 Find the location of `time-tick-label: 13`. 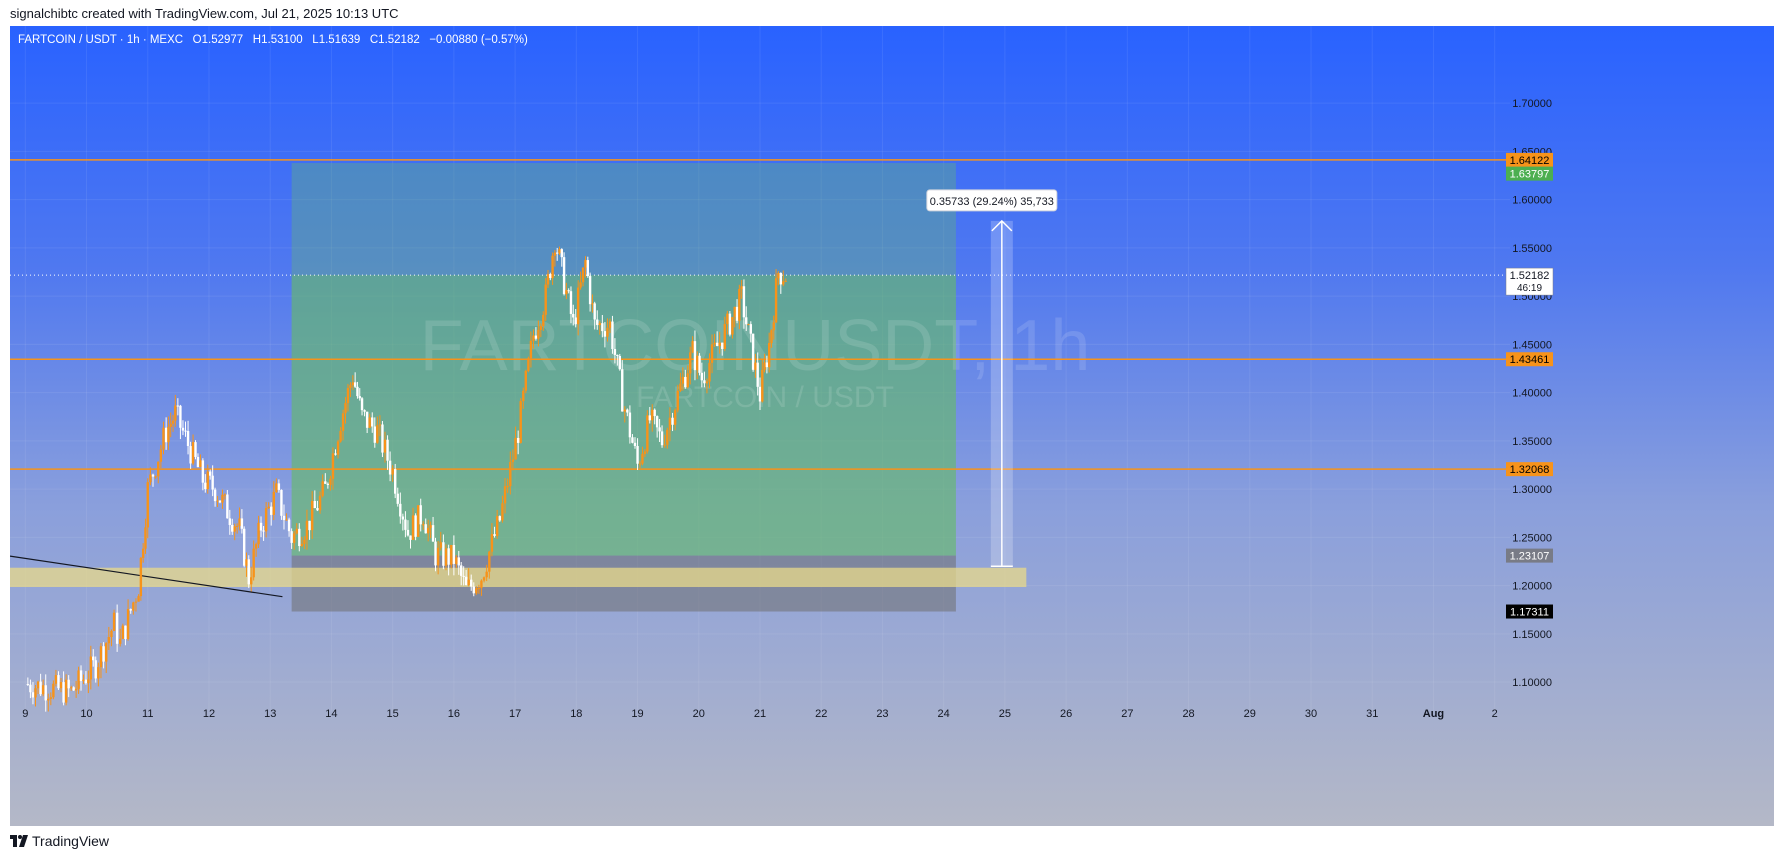

time-tick-label: 13 is located at coordinates (270, 714).